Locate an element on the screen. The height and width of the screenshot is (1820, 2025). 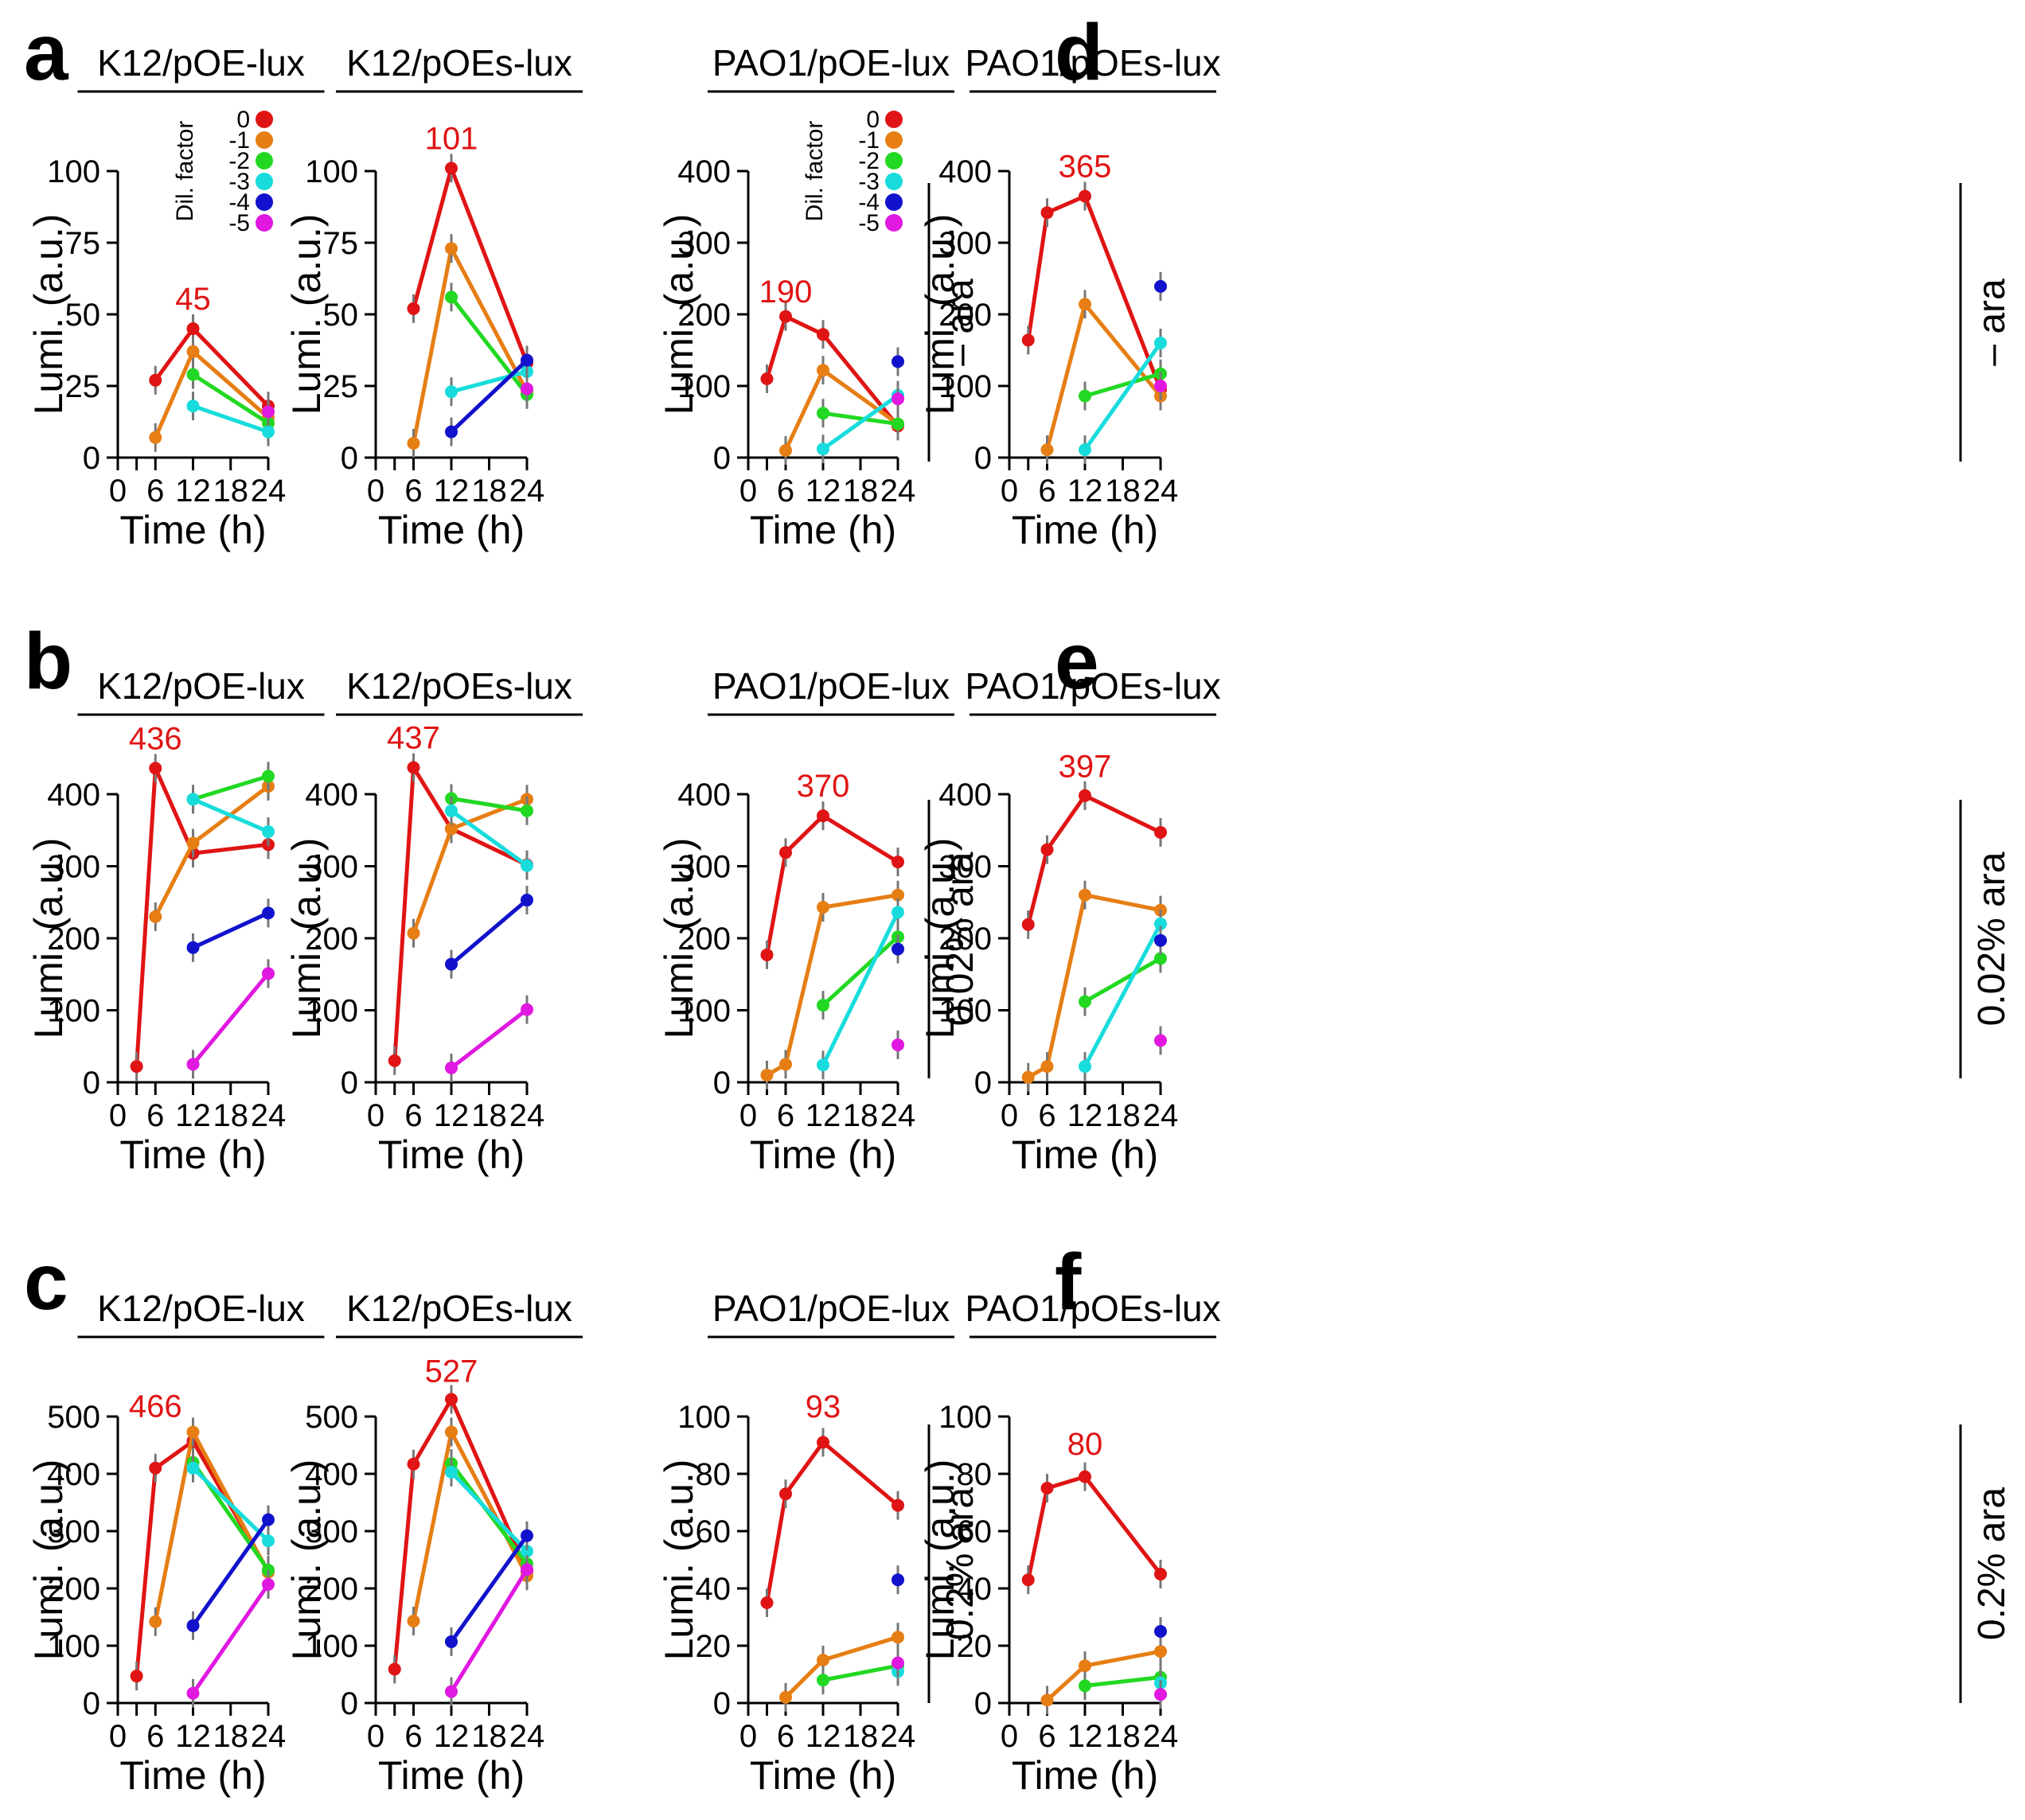
series-line--2 is located at coordinates (1122, 981).